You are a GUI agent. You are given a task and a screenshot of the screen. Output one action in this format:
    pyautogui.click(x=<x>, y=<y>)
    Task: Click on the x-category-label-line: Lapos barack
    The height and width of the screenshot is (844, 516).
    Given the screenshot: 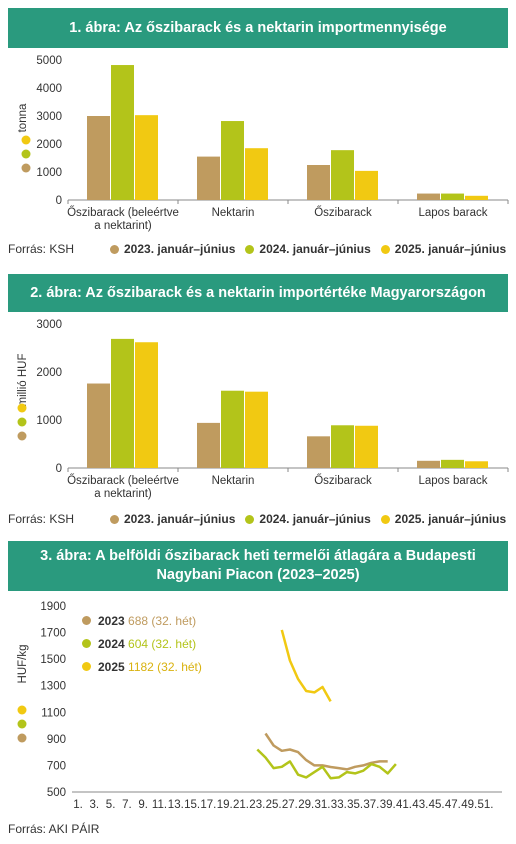 What is the action you would take?
    pyautogui.click(x=452, y=481)
    